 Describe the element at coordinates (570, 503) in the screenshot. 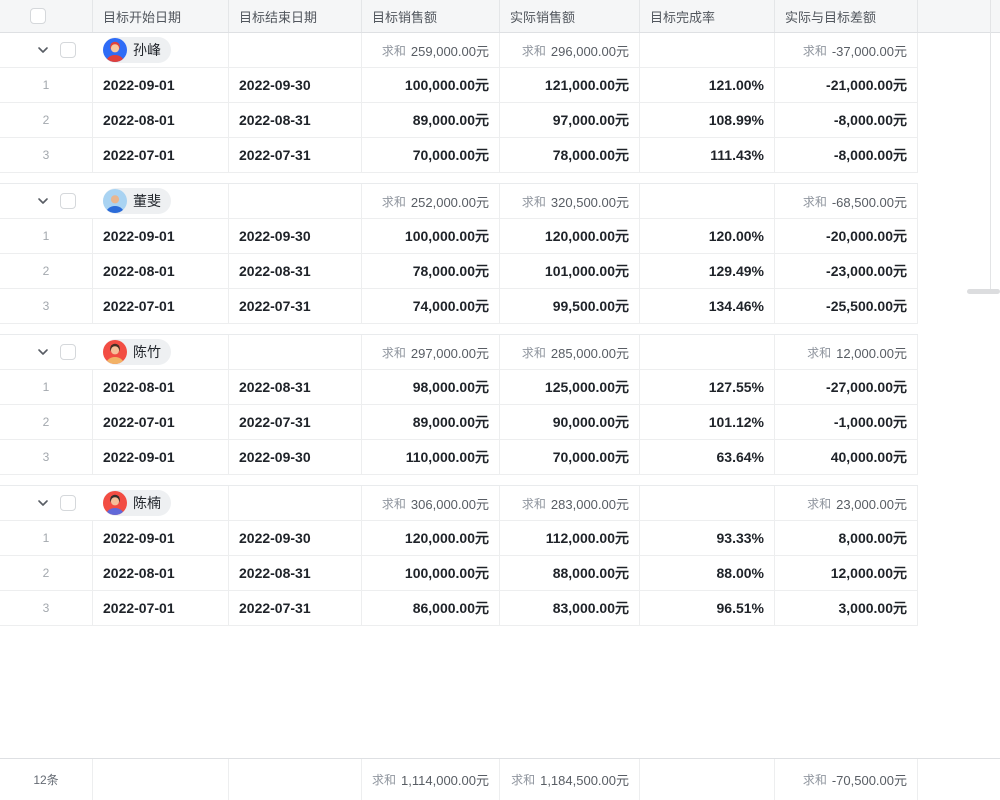

I see `group-sum-actual: 求和 283,000.00元` at that location.